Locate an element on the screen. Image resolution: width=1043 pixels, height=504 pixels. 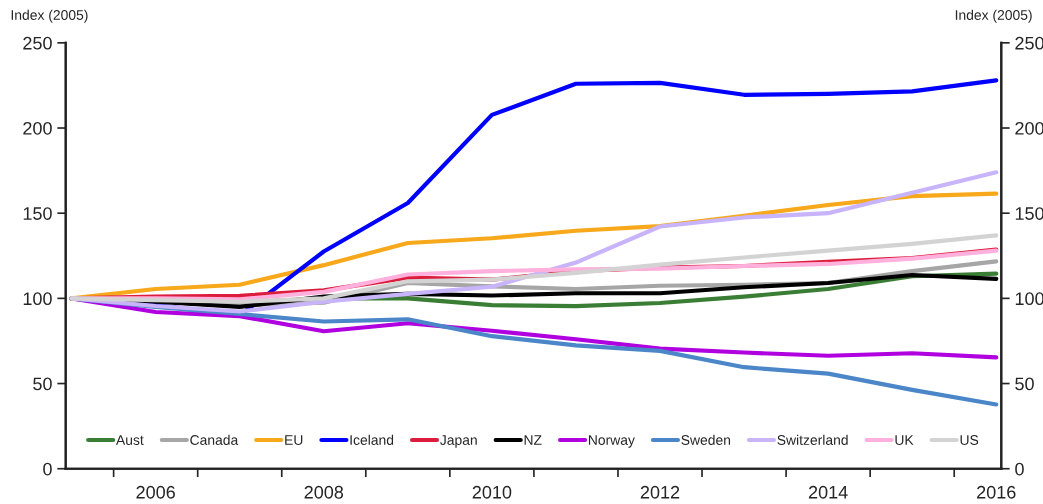
y-axis-title: Index (2005) is located at coordinates (49, 16).